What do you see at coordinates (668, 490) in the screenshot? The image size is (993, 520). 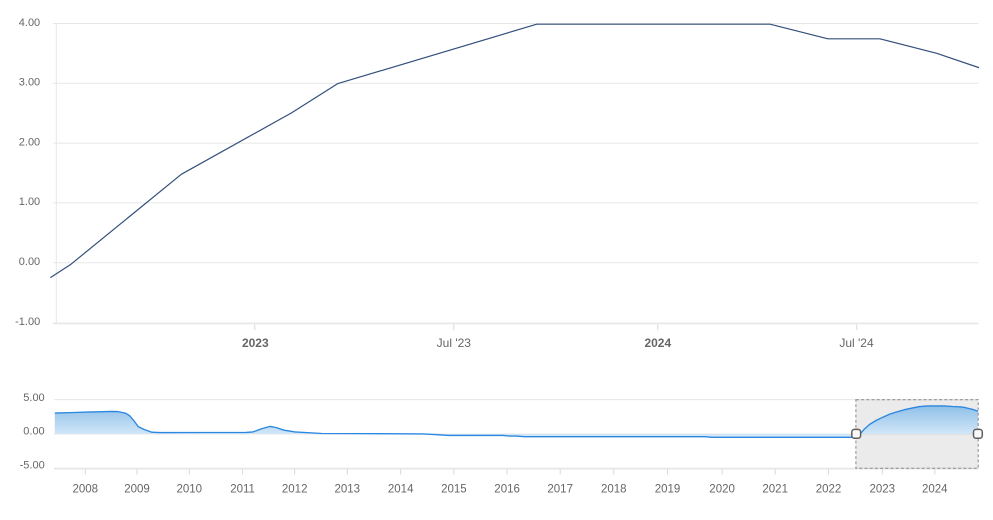 I see `svg-text: 2019` at bounding box center [668, 490].